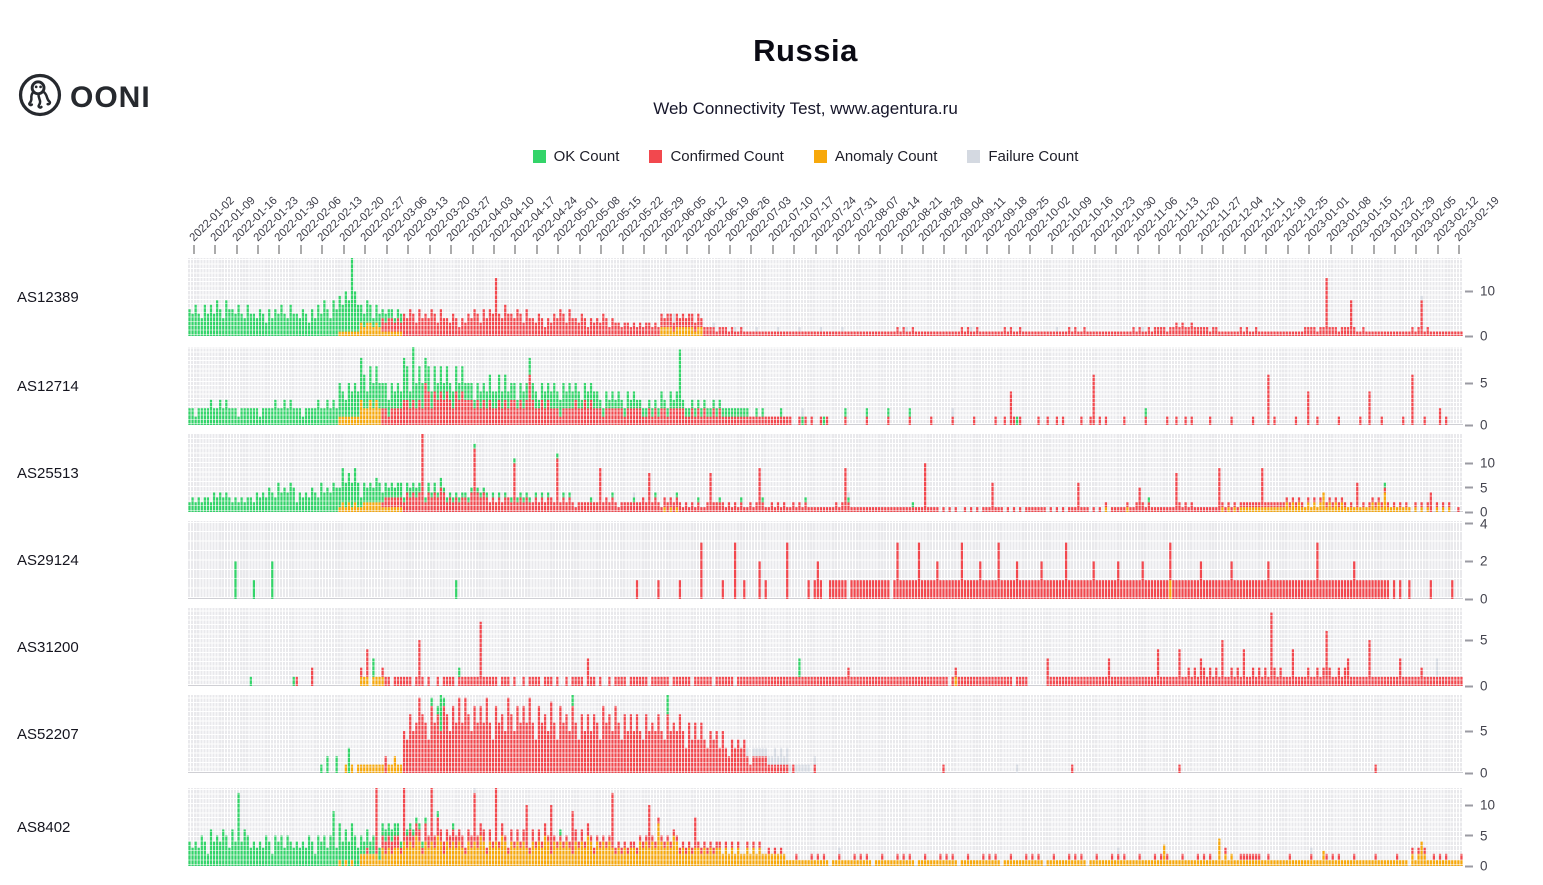 Image resolution: width=1543 pixels, height=885 pixels. I want to click on bars-AS52207, so click(825, 734).